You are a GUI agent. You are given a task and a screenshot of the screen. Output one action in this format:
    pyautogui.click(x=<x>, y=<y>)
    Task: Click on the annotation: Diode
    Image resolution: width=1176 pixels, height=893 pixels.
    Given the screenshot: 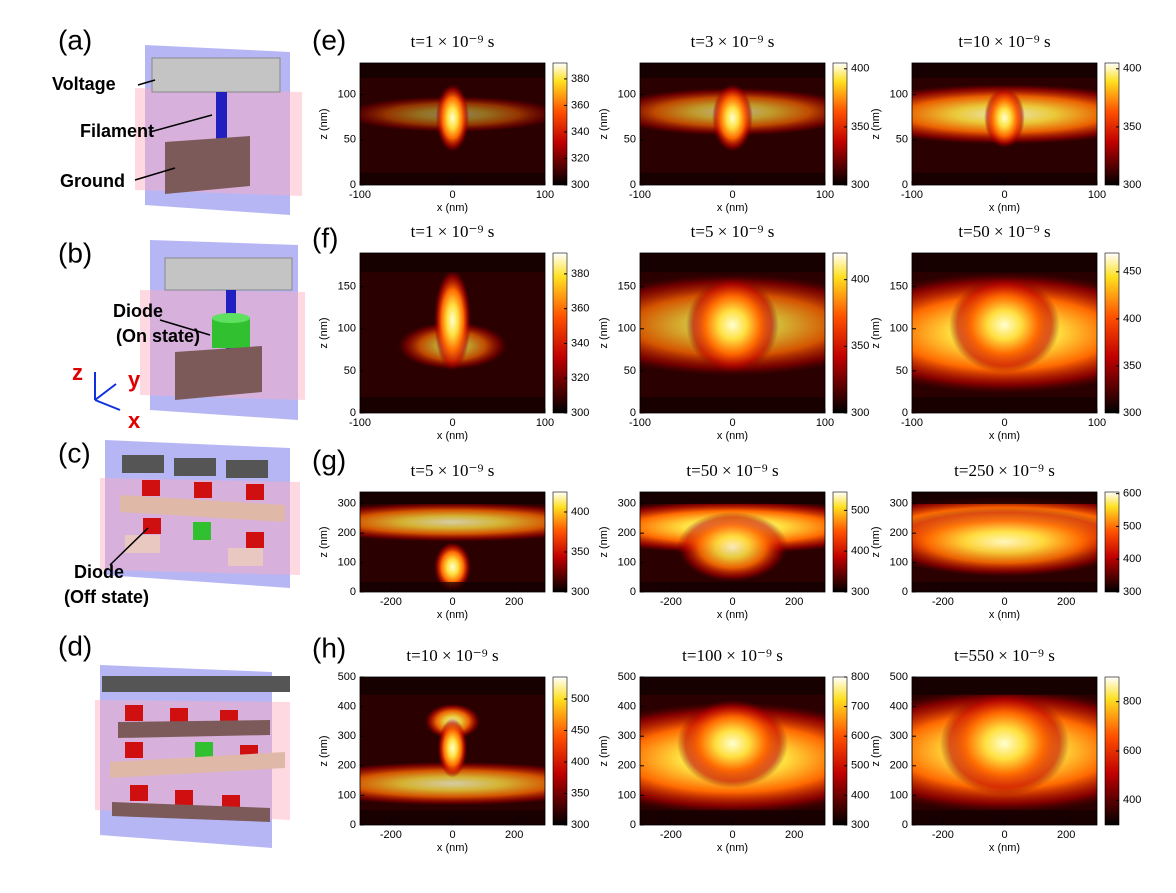 What is the action you would take?
    pyautogui.click(x=99, y=572)
    